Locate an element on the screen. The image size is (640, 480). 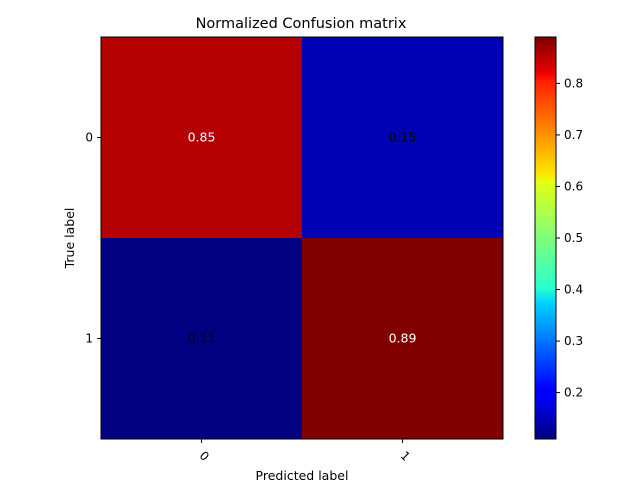
cell-value-label: 0.89 is located at coordinates (403, 338).